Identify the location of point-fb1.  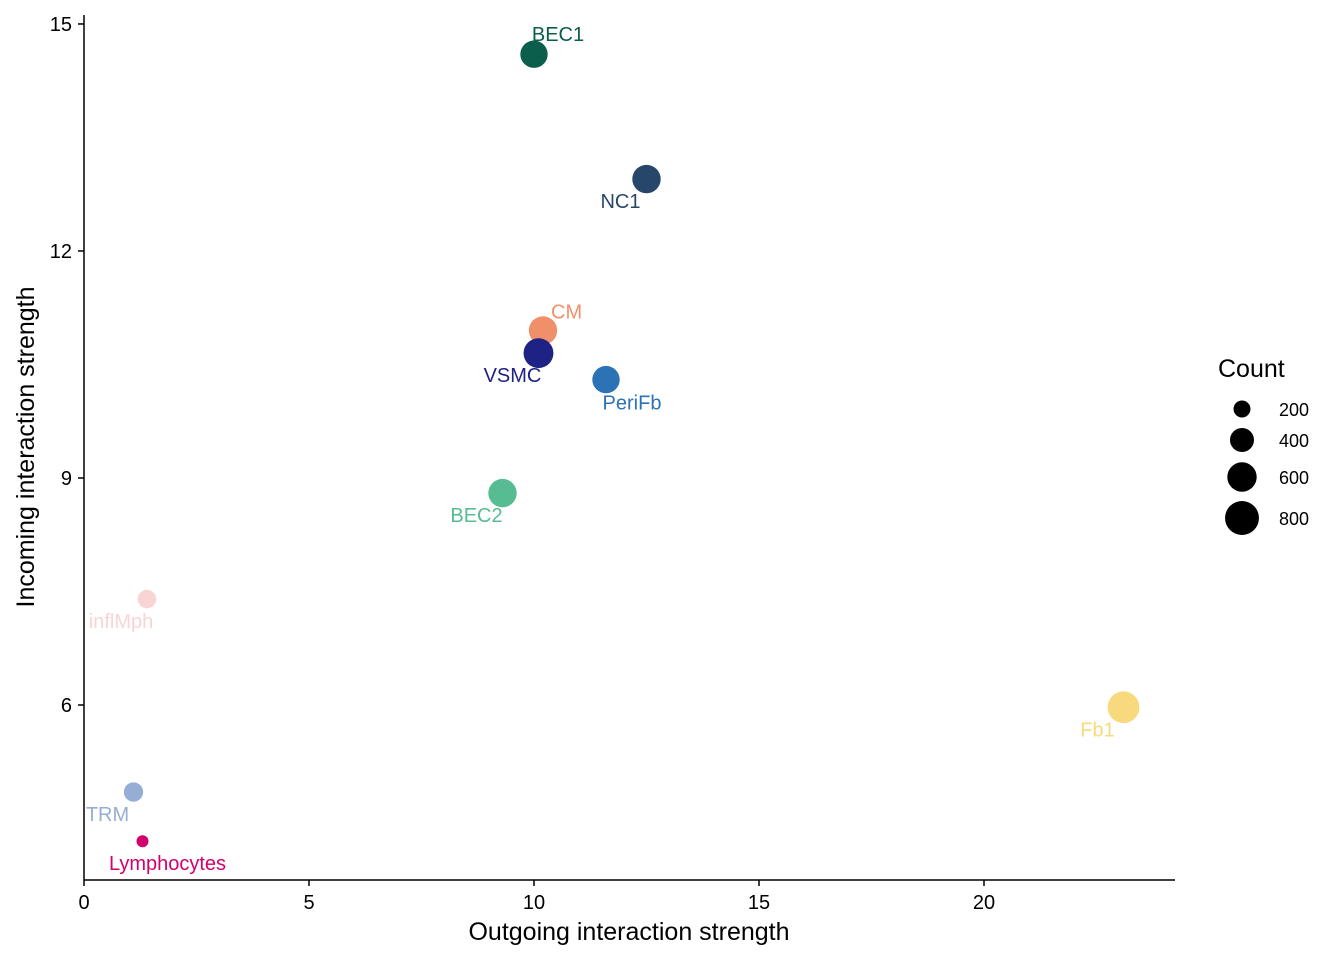
(1123, 707).